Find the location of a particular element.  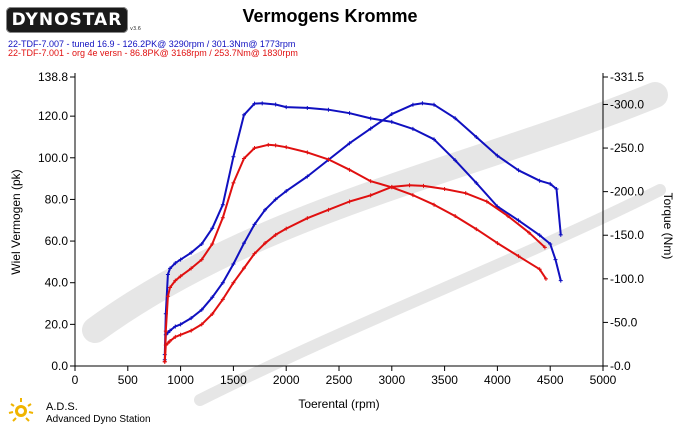

y-tick-label-left: 60.0 is located at coordinates (57, 241).